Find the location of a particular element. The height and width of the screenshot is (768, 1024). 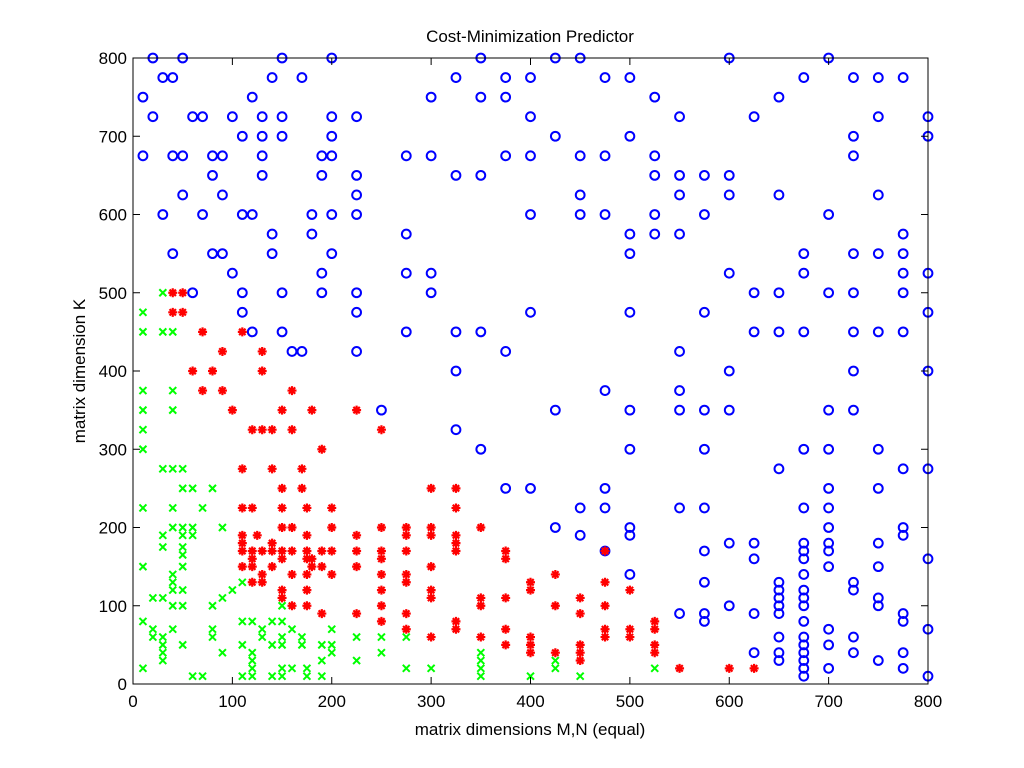

y-tick-label: 200 is located at coordinates (113, 528).